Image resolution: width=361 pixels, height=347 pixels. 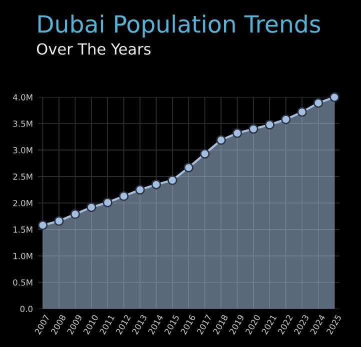 I want to click on y-tick-label: 1.5M, so click(x=23, y=229).